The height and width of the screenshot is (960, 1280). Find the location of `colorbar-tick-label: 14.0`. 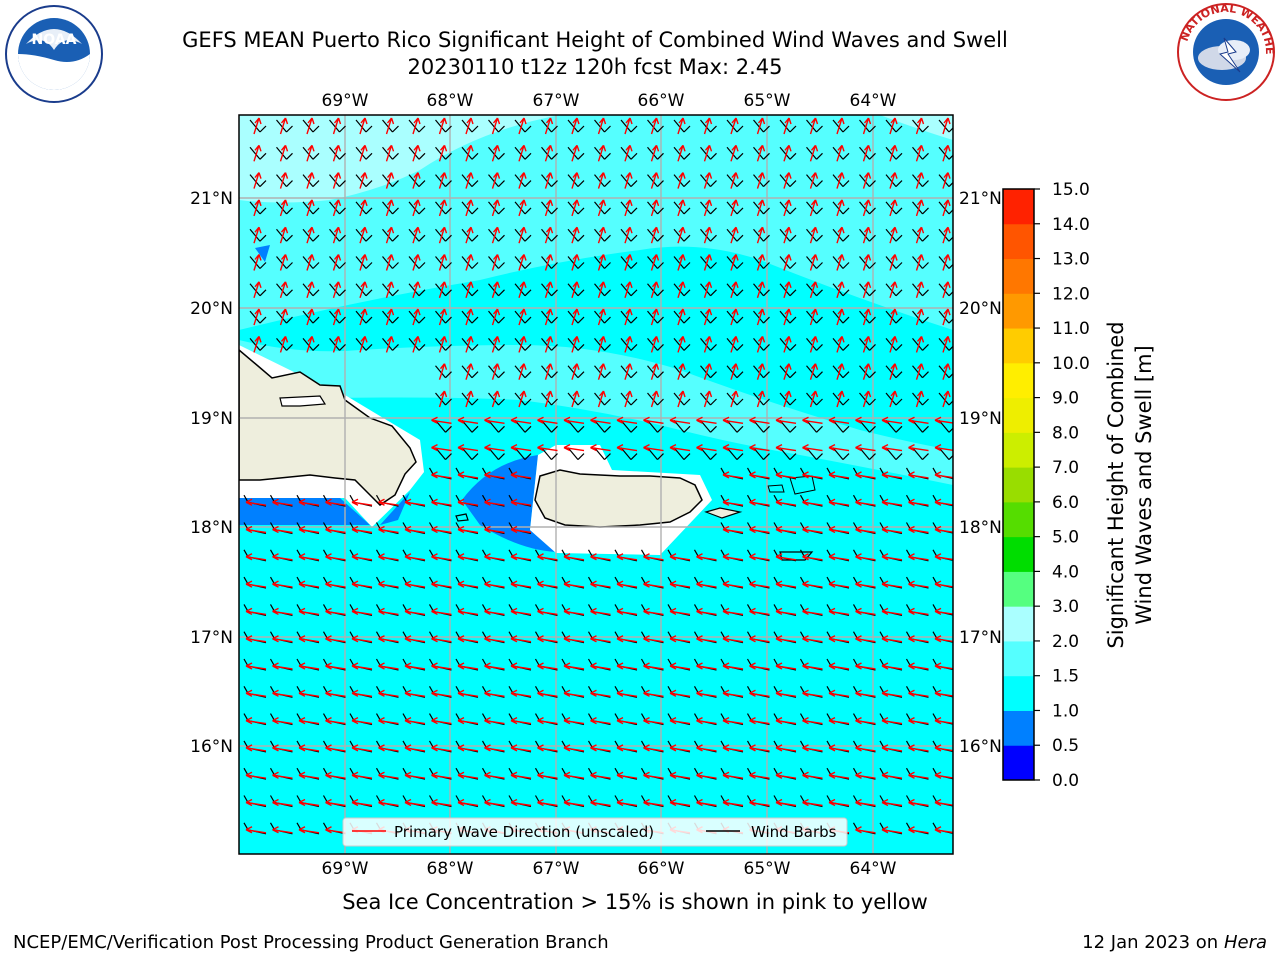

colorbar-tick-label: 14.0 is located at coordinates (1071, 225).